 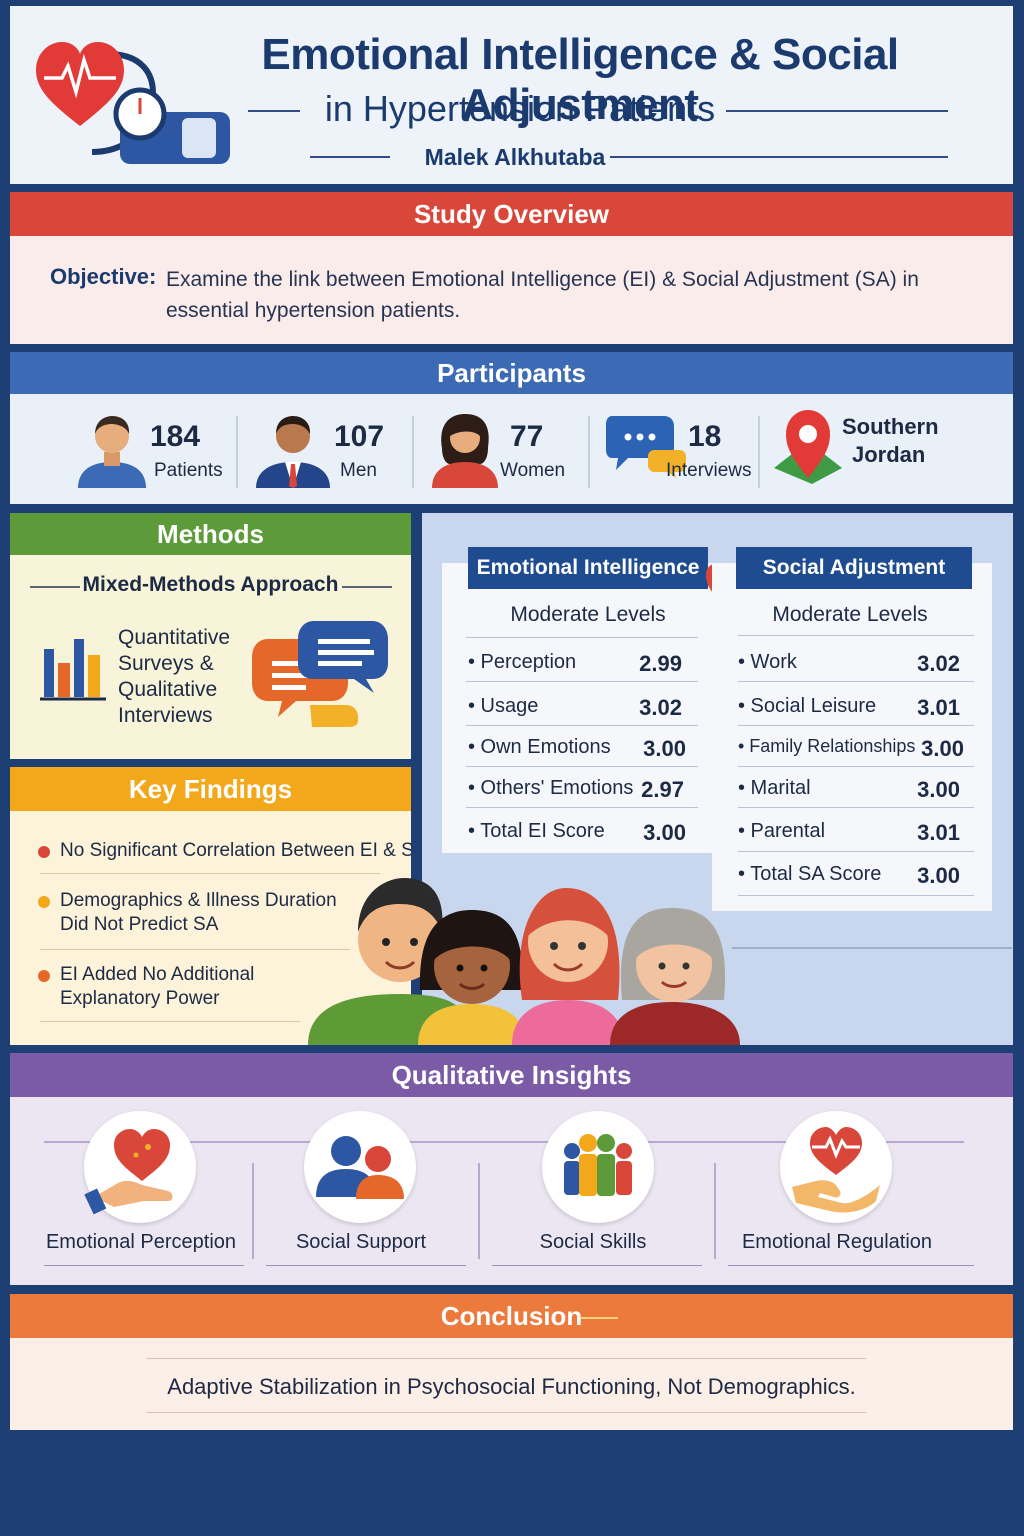 I want to click on sa-heading: Social Adjustment, so click(x=854, y=568).